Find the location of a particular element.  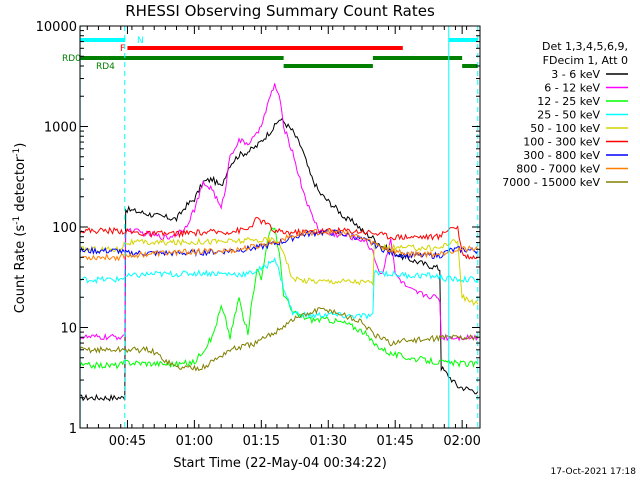

legend-label-4: 25 - 50 keV is located at coordinates (568, 115).